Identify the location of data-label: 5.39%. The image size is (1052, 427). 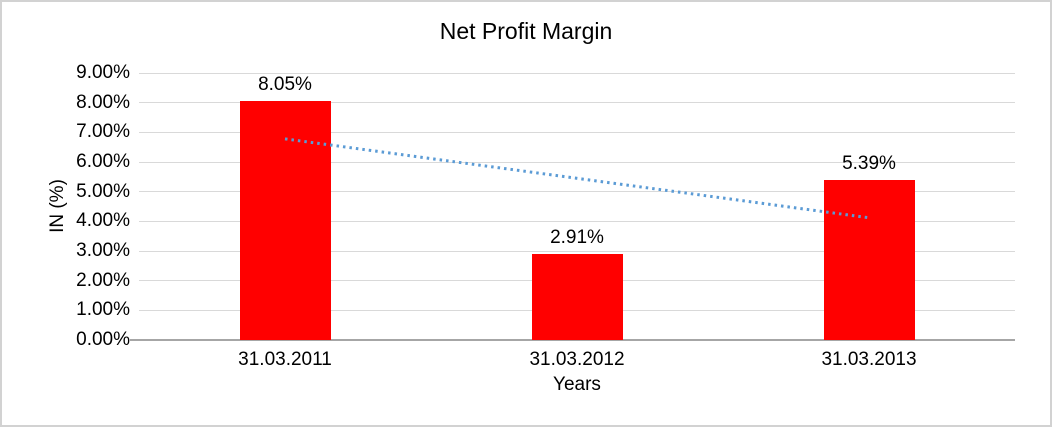
(869, 164).